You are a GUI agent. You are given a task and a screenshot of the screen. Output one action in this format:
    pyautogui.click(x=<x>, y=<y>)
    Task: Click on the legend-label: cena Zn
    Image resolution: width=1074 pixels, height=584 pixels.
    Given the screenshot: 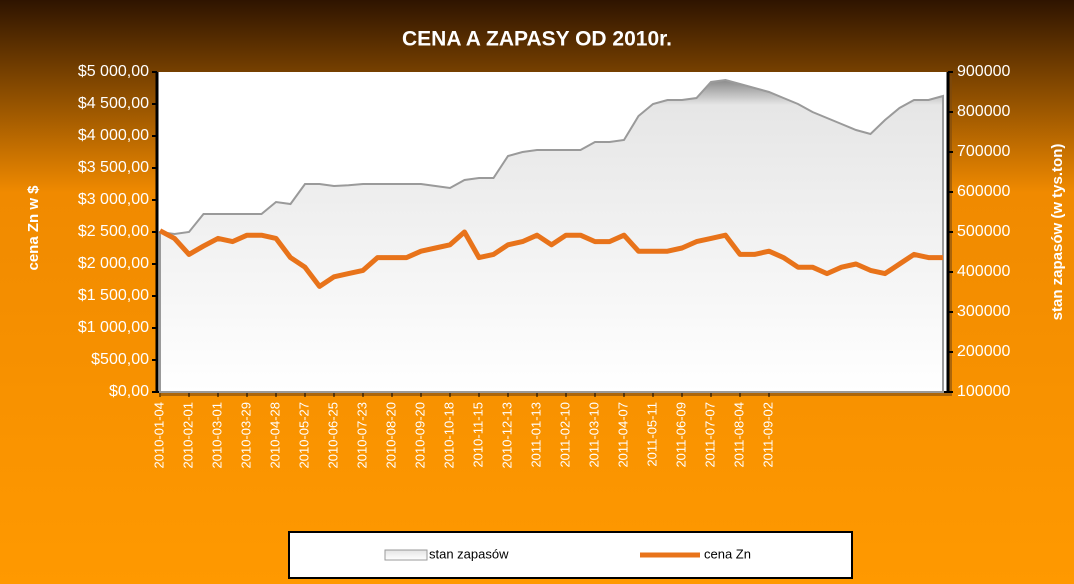 What is the action you would take?
    pyautogui.click(x=727, y=553)
    